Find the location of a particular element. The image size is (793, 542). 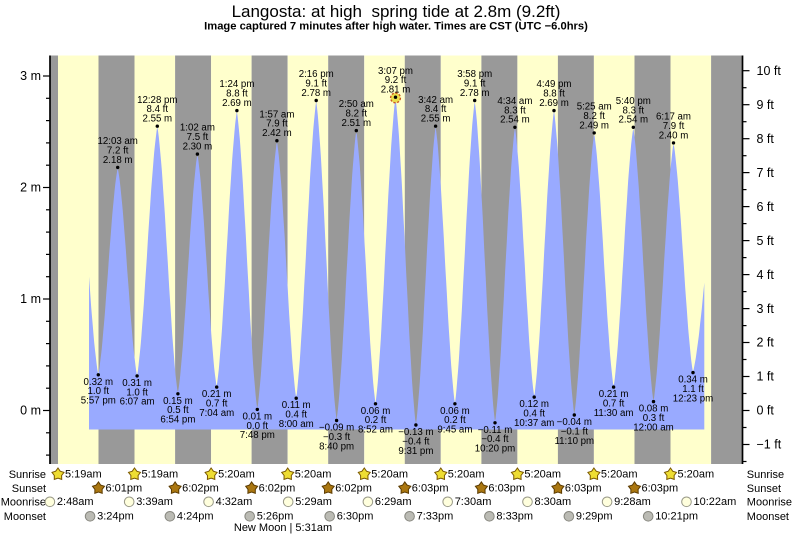

svg-text: 3 ft is located at coordinates (766, 309).